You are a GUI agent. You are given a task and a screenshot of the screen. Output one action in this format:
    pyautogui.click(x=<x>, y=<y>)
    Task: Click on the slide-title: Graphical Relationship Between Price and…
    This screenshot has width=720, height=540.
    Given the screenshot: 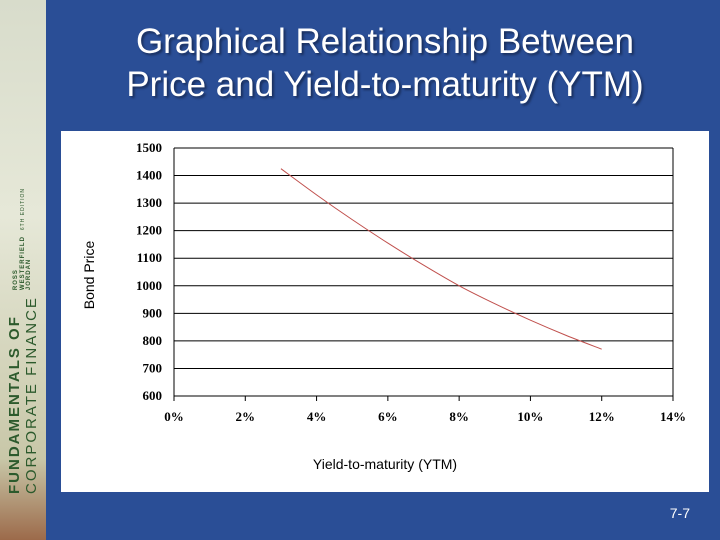 What is the action you would take?
    pyautogui.click(x=385, y=63)
    